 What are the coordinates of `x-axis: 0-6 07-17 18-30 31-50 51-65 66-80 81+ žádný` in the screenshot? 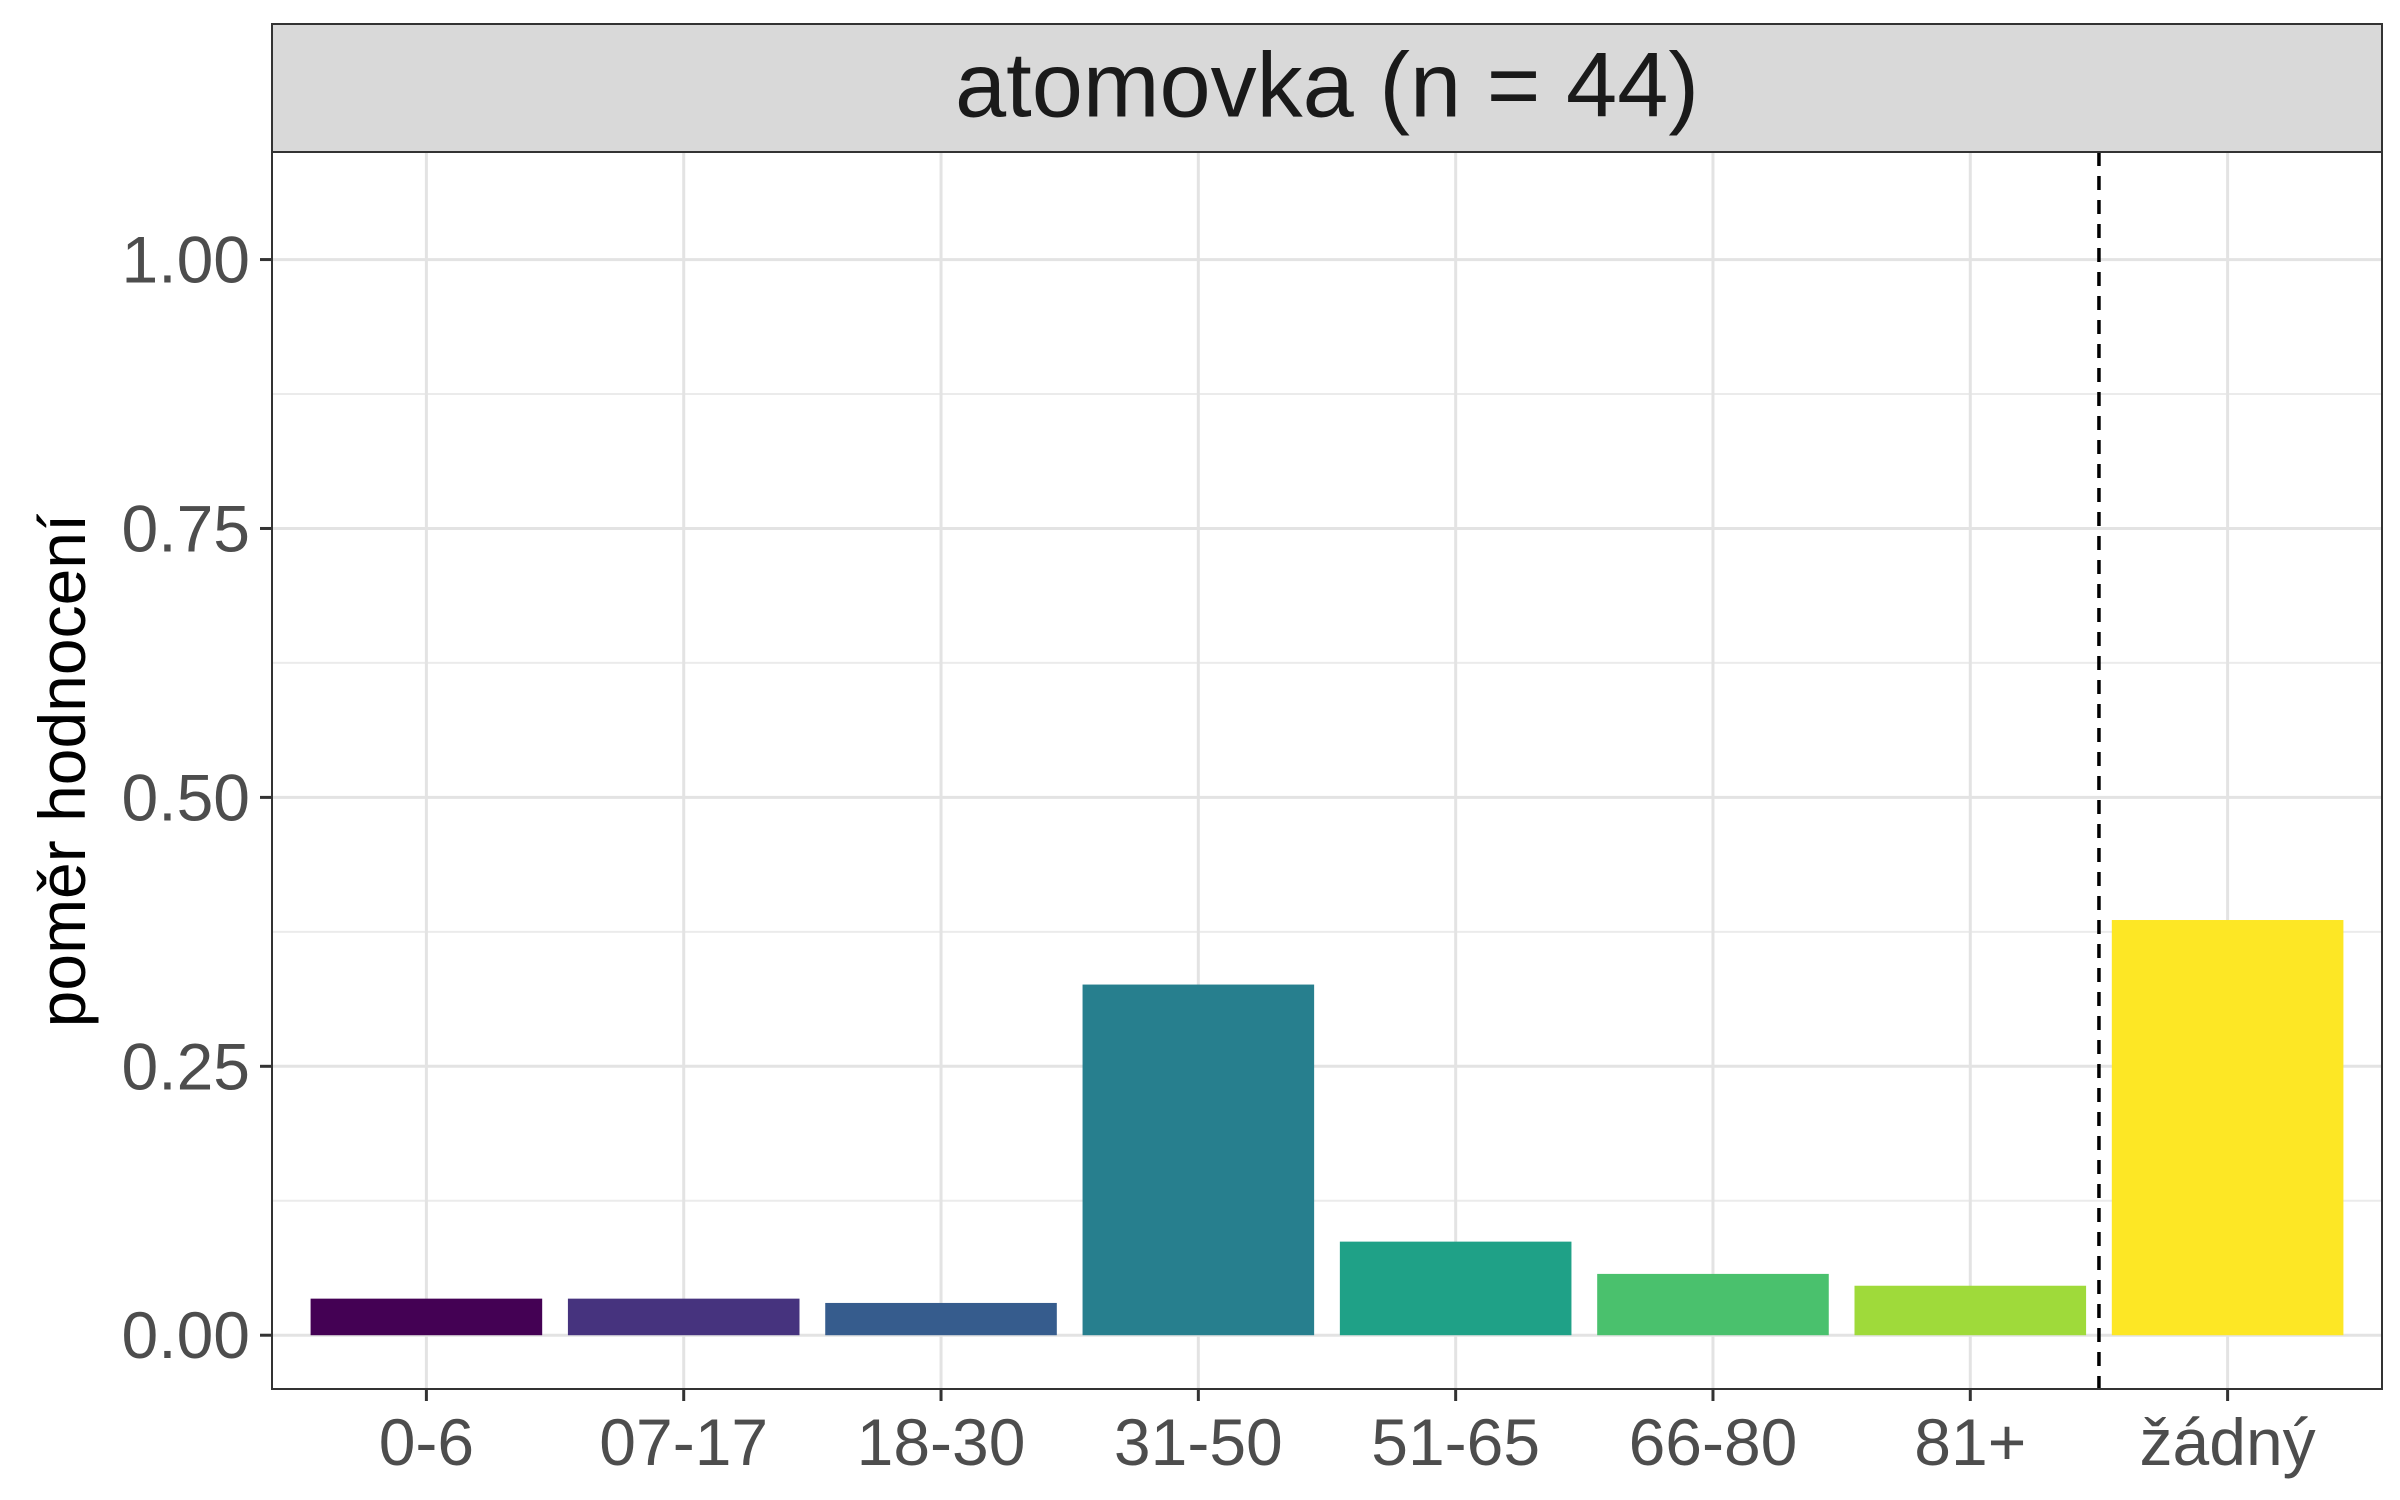 It's located at (1347, 1434).